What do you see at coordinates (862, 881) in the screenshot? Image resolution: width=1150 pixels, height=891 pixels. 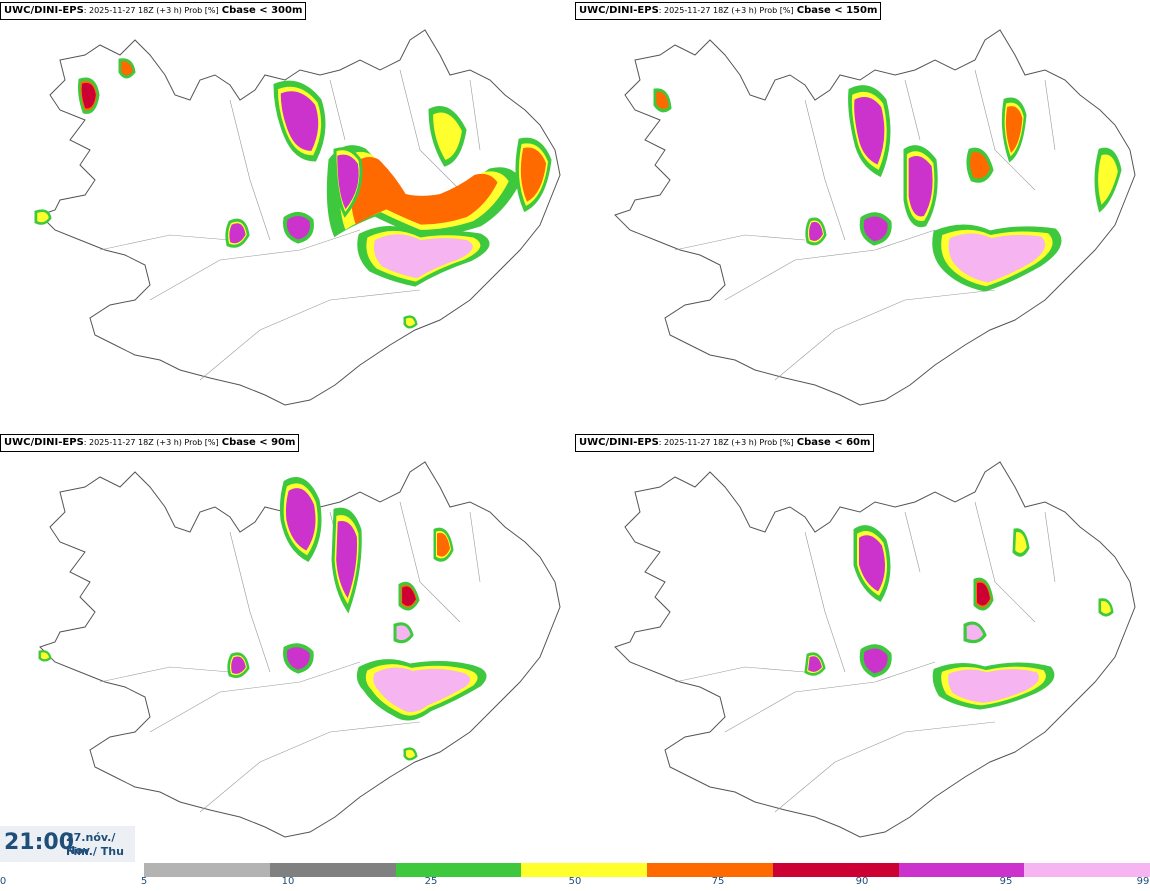 I see `colorbar-tick-label: 90` at bounding box center [862, 881].